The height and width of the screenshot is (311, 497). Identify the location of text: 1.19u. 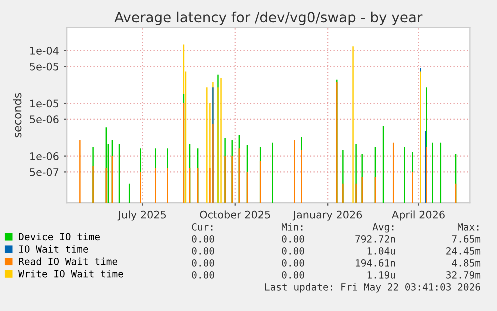
(382, 275).